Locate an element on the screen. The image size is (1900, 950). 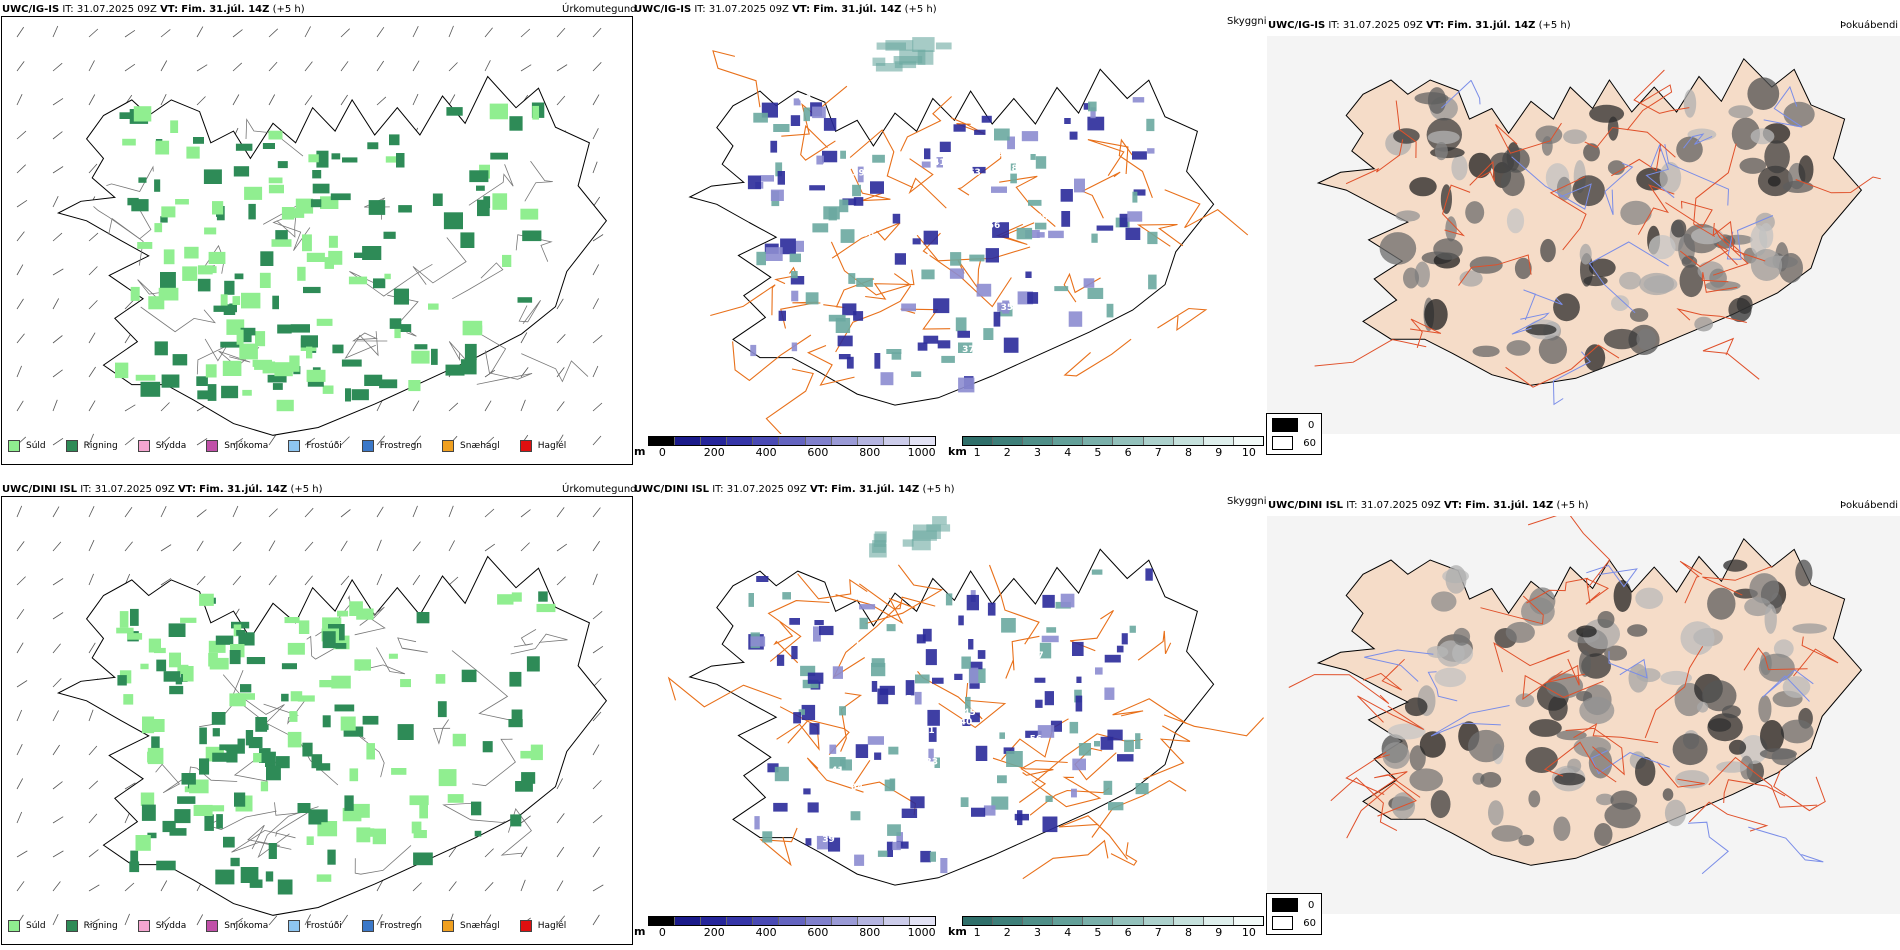
colorbar-tick: 800 is located at coordinates (870, 932).